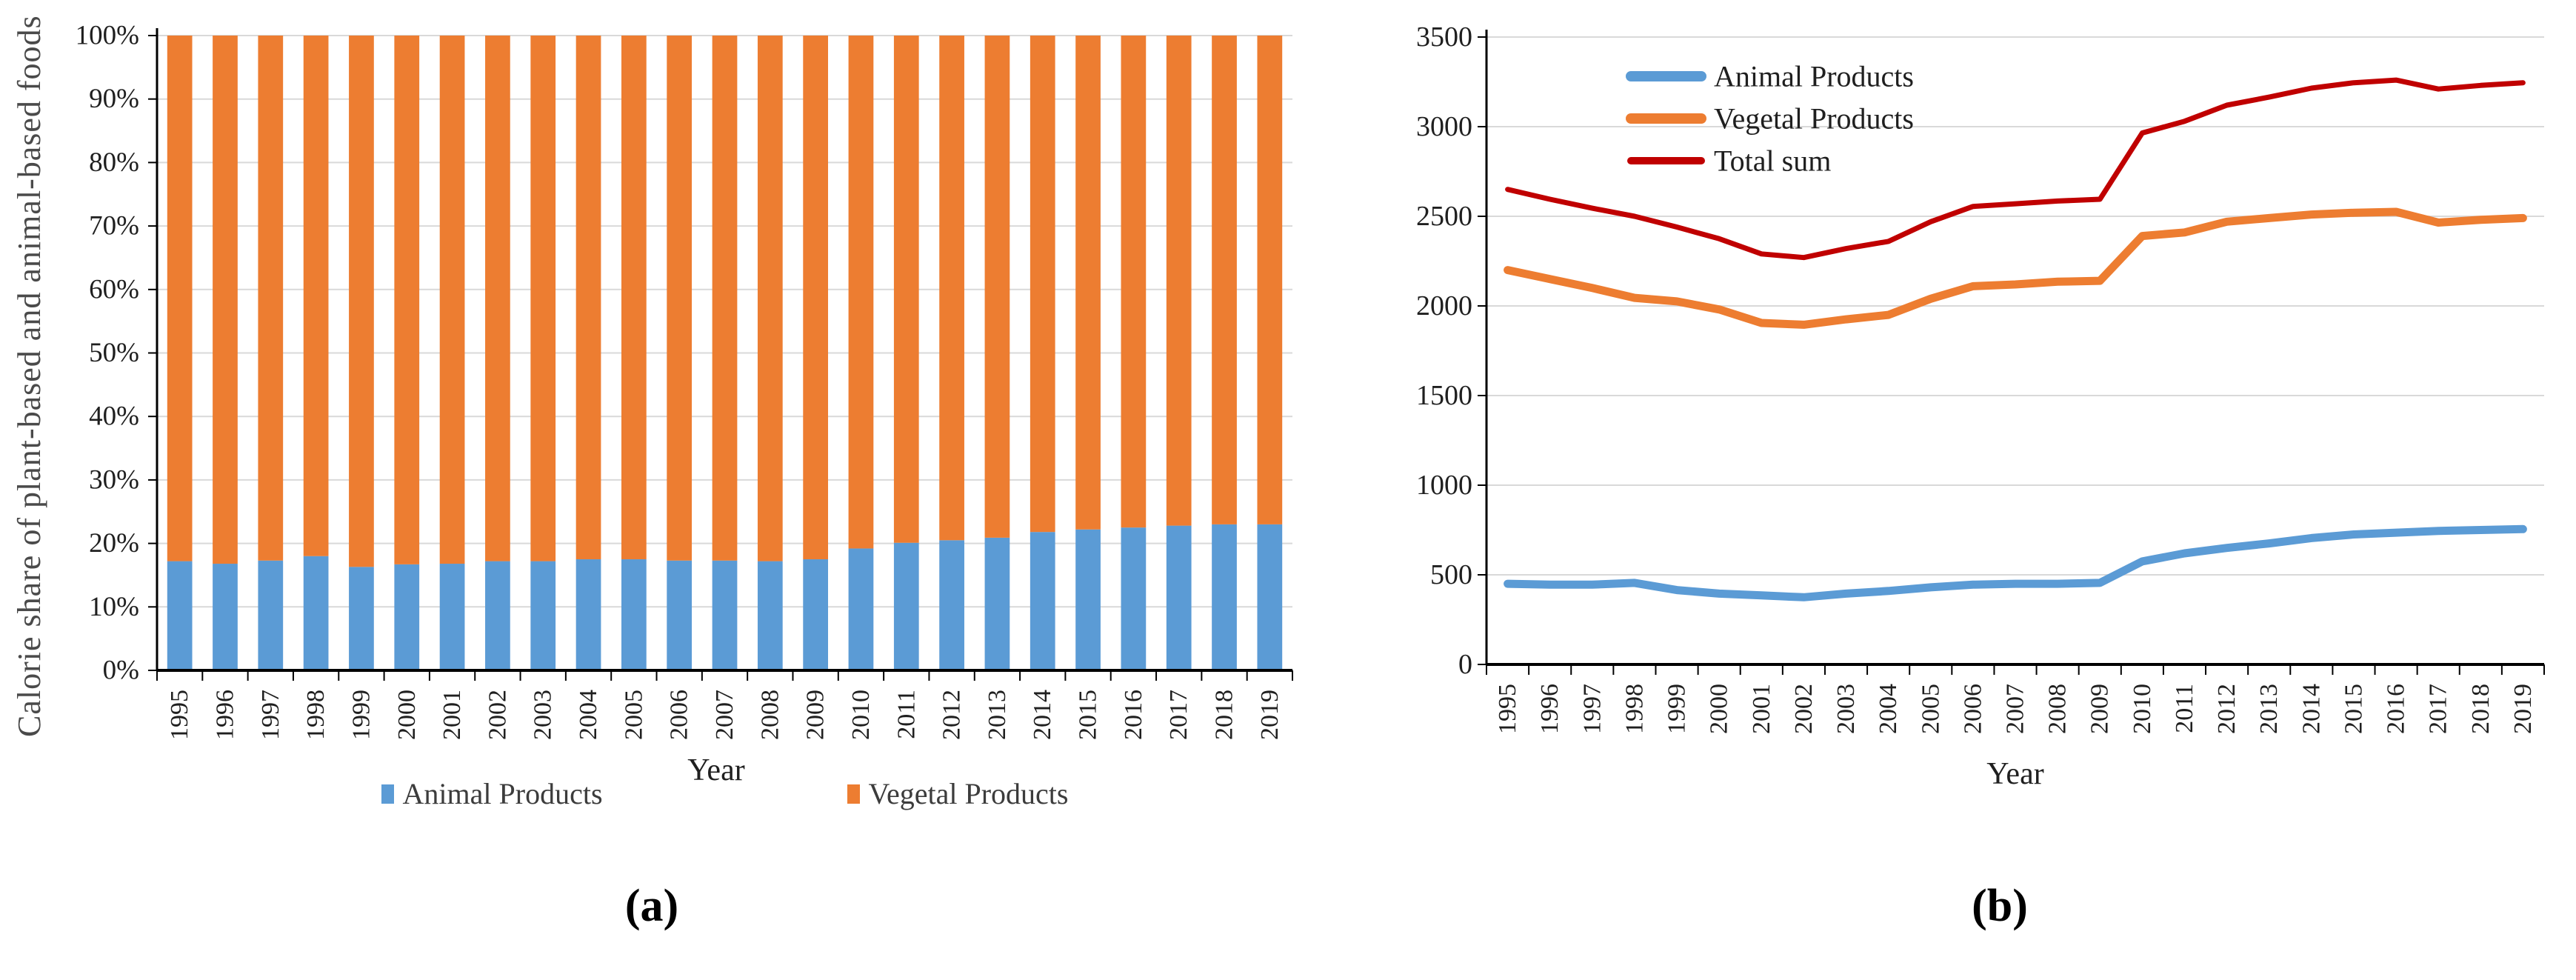  I want to click on bar-vegetal-products-1998, so click(316, 296).